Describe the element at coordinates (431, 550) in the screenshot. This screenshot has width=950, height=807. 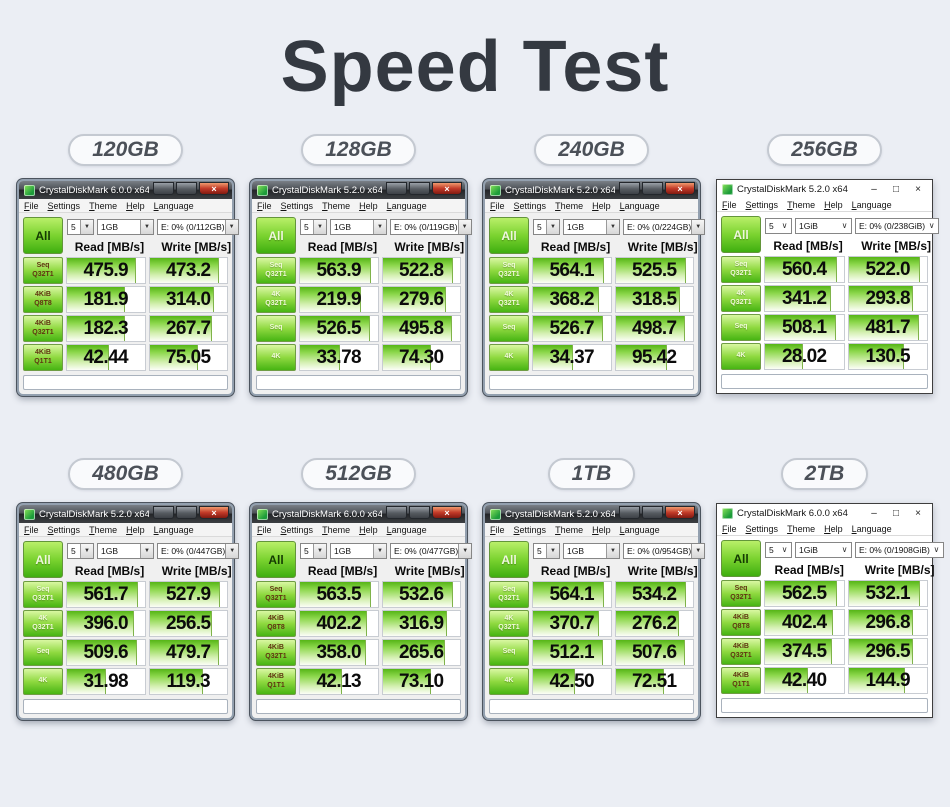
I see `drive-select: E: 0% (0/477GB) ▼` at that location.